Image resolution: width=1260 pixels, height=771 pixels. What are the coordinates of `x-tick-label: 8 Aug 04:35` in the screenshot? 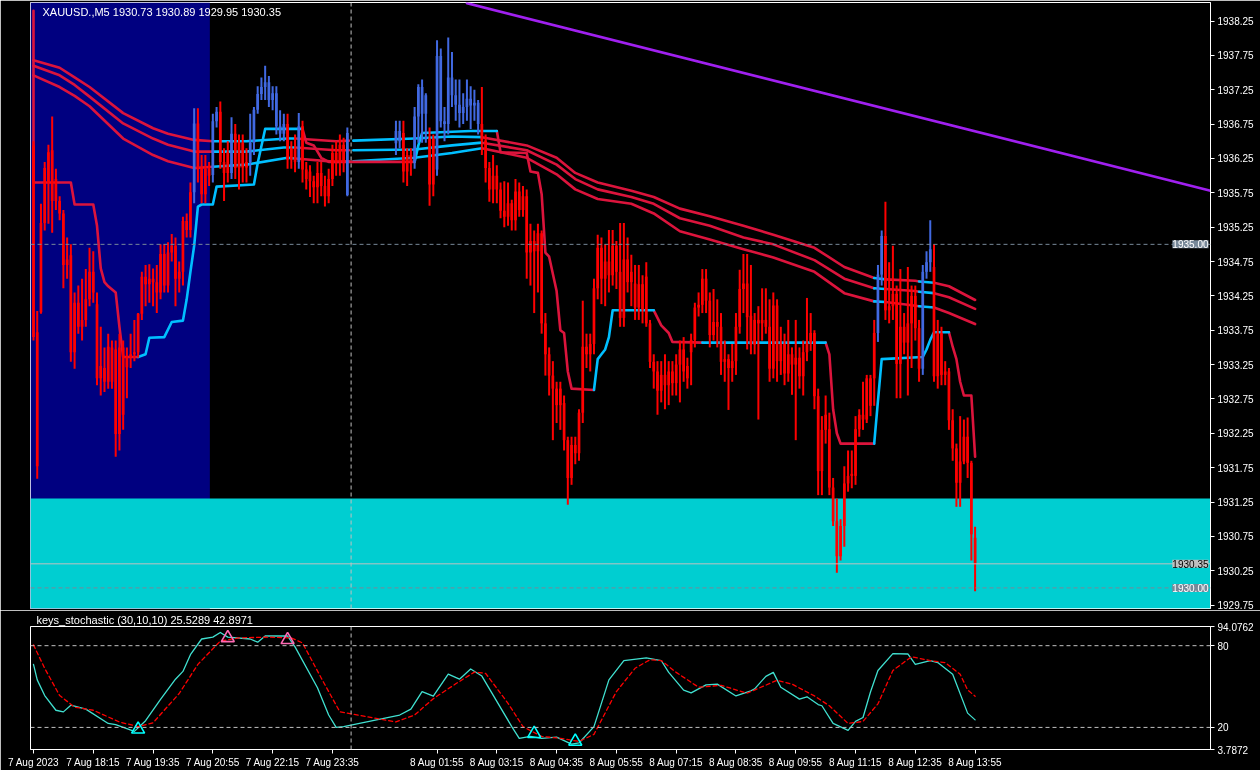 It's located at (556, 762).